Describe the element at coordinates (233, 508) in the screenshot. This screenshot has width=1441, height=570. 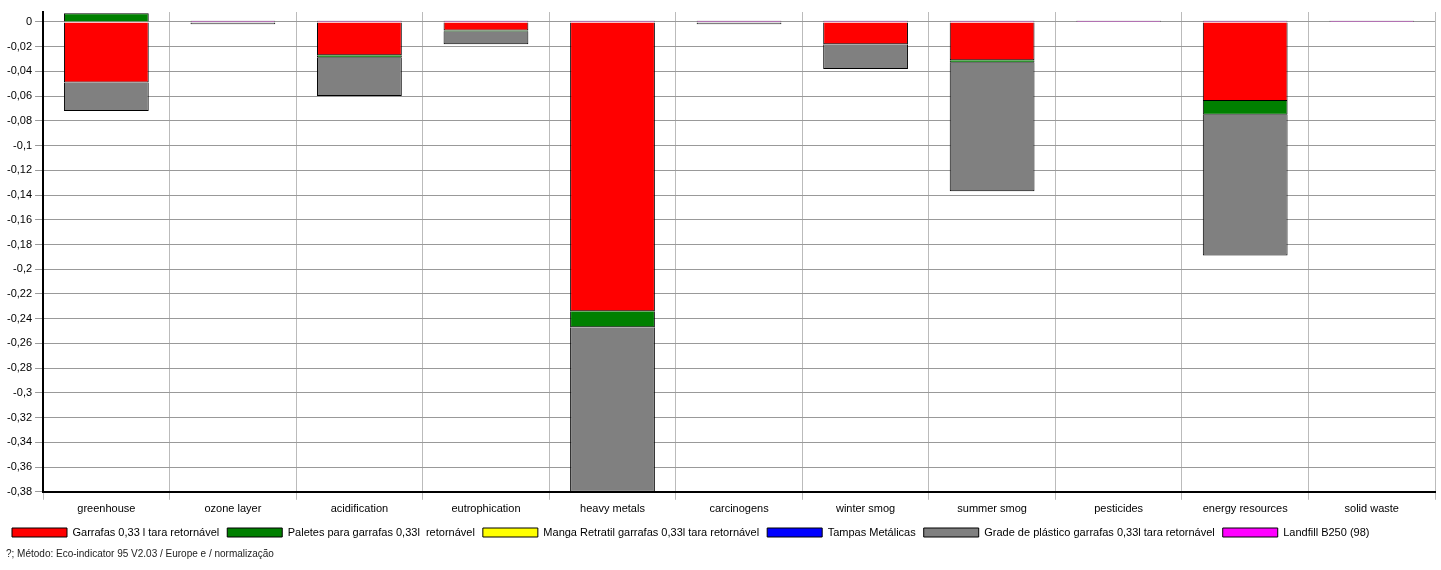
I see `x-tick-label: ozone layer` at that location.